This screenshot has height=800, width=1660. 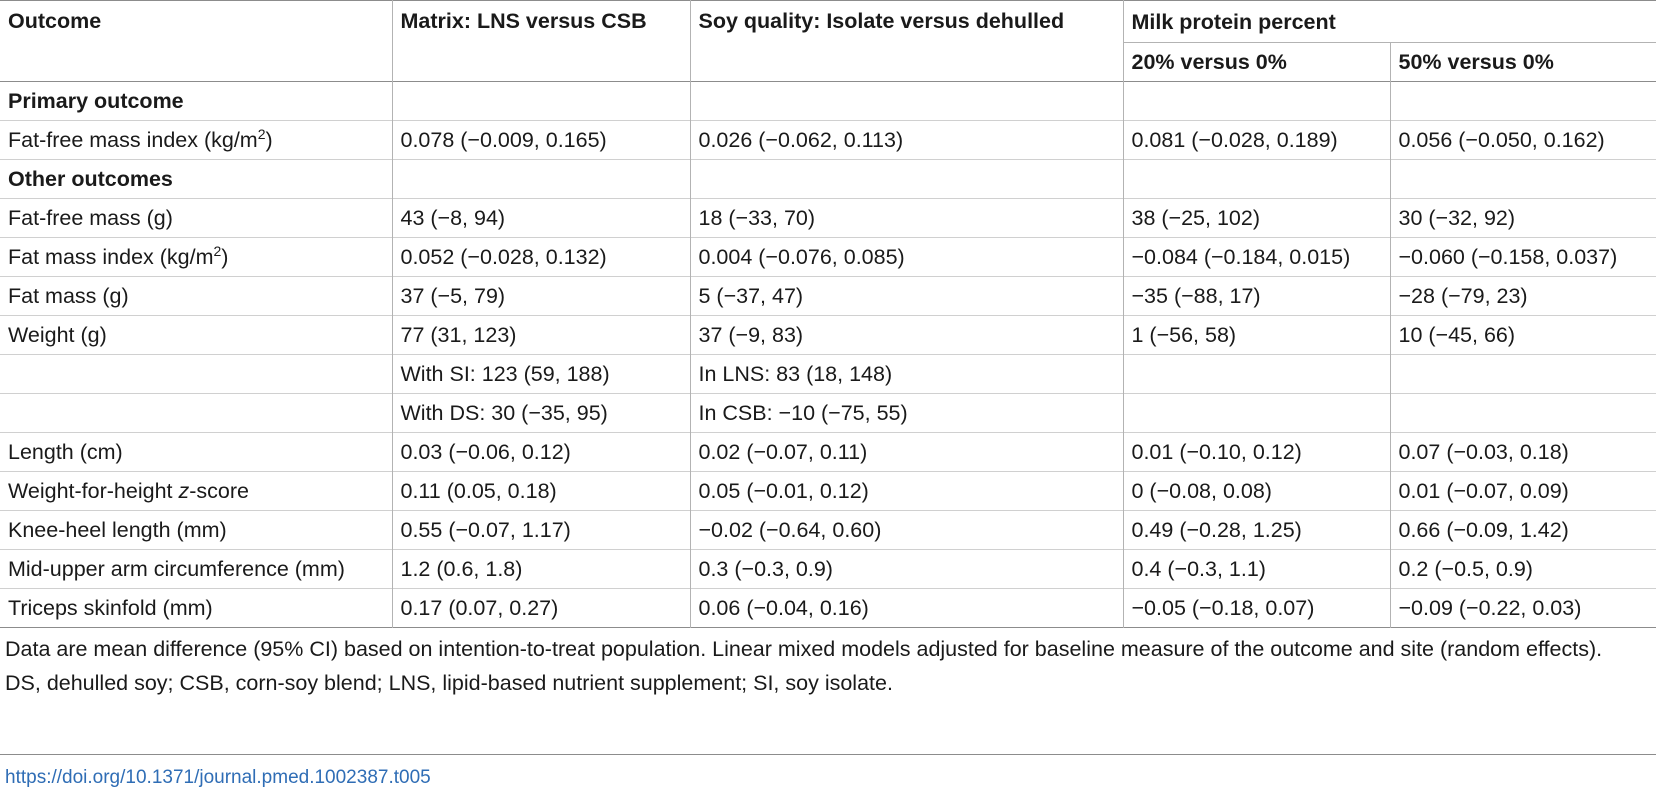 I want to click on soy-quality-cell, so click(x=906, y=179).